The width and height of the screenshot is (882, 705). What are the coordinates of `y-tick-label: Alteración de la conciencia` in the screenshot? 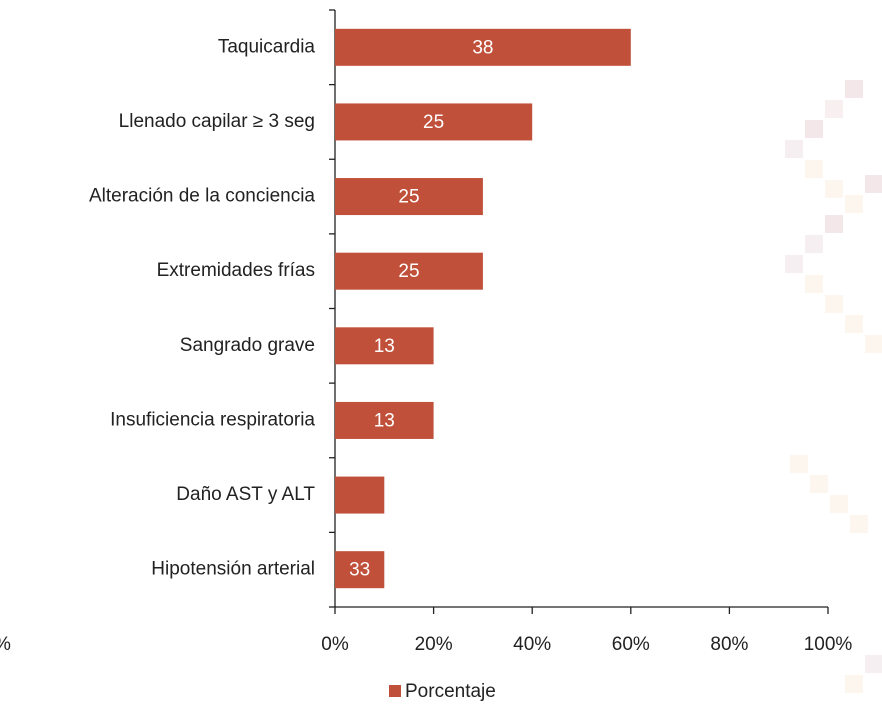 It's located at (202, 196).